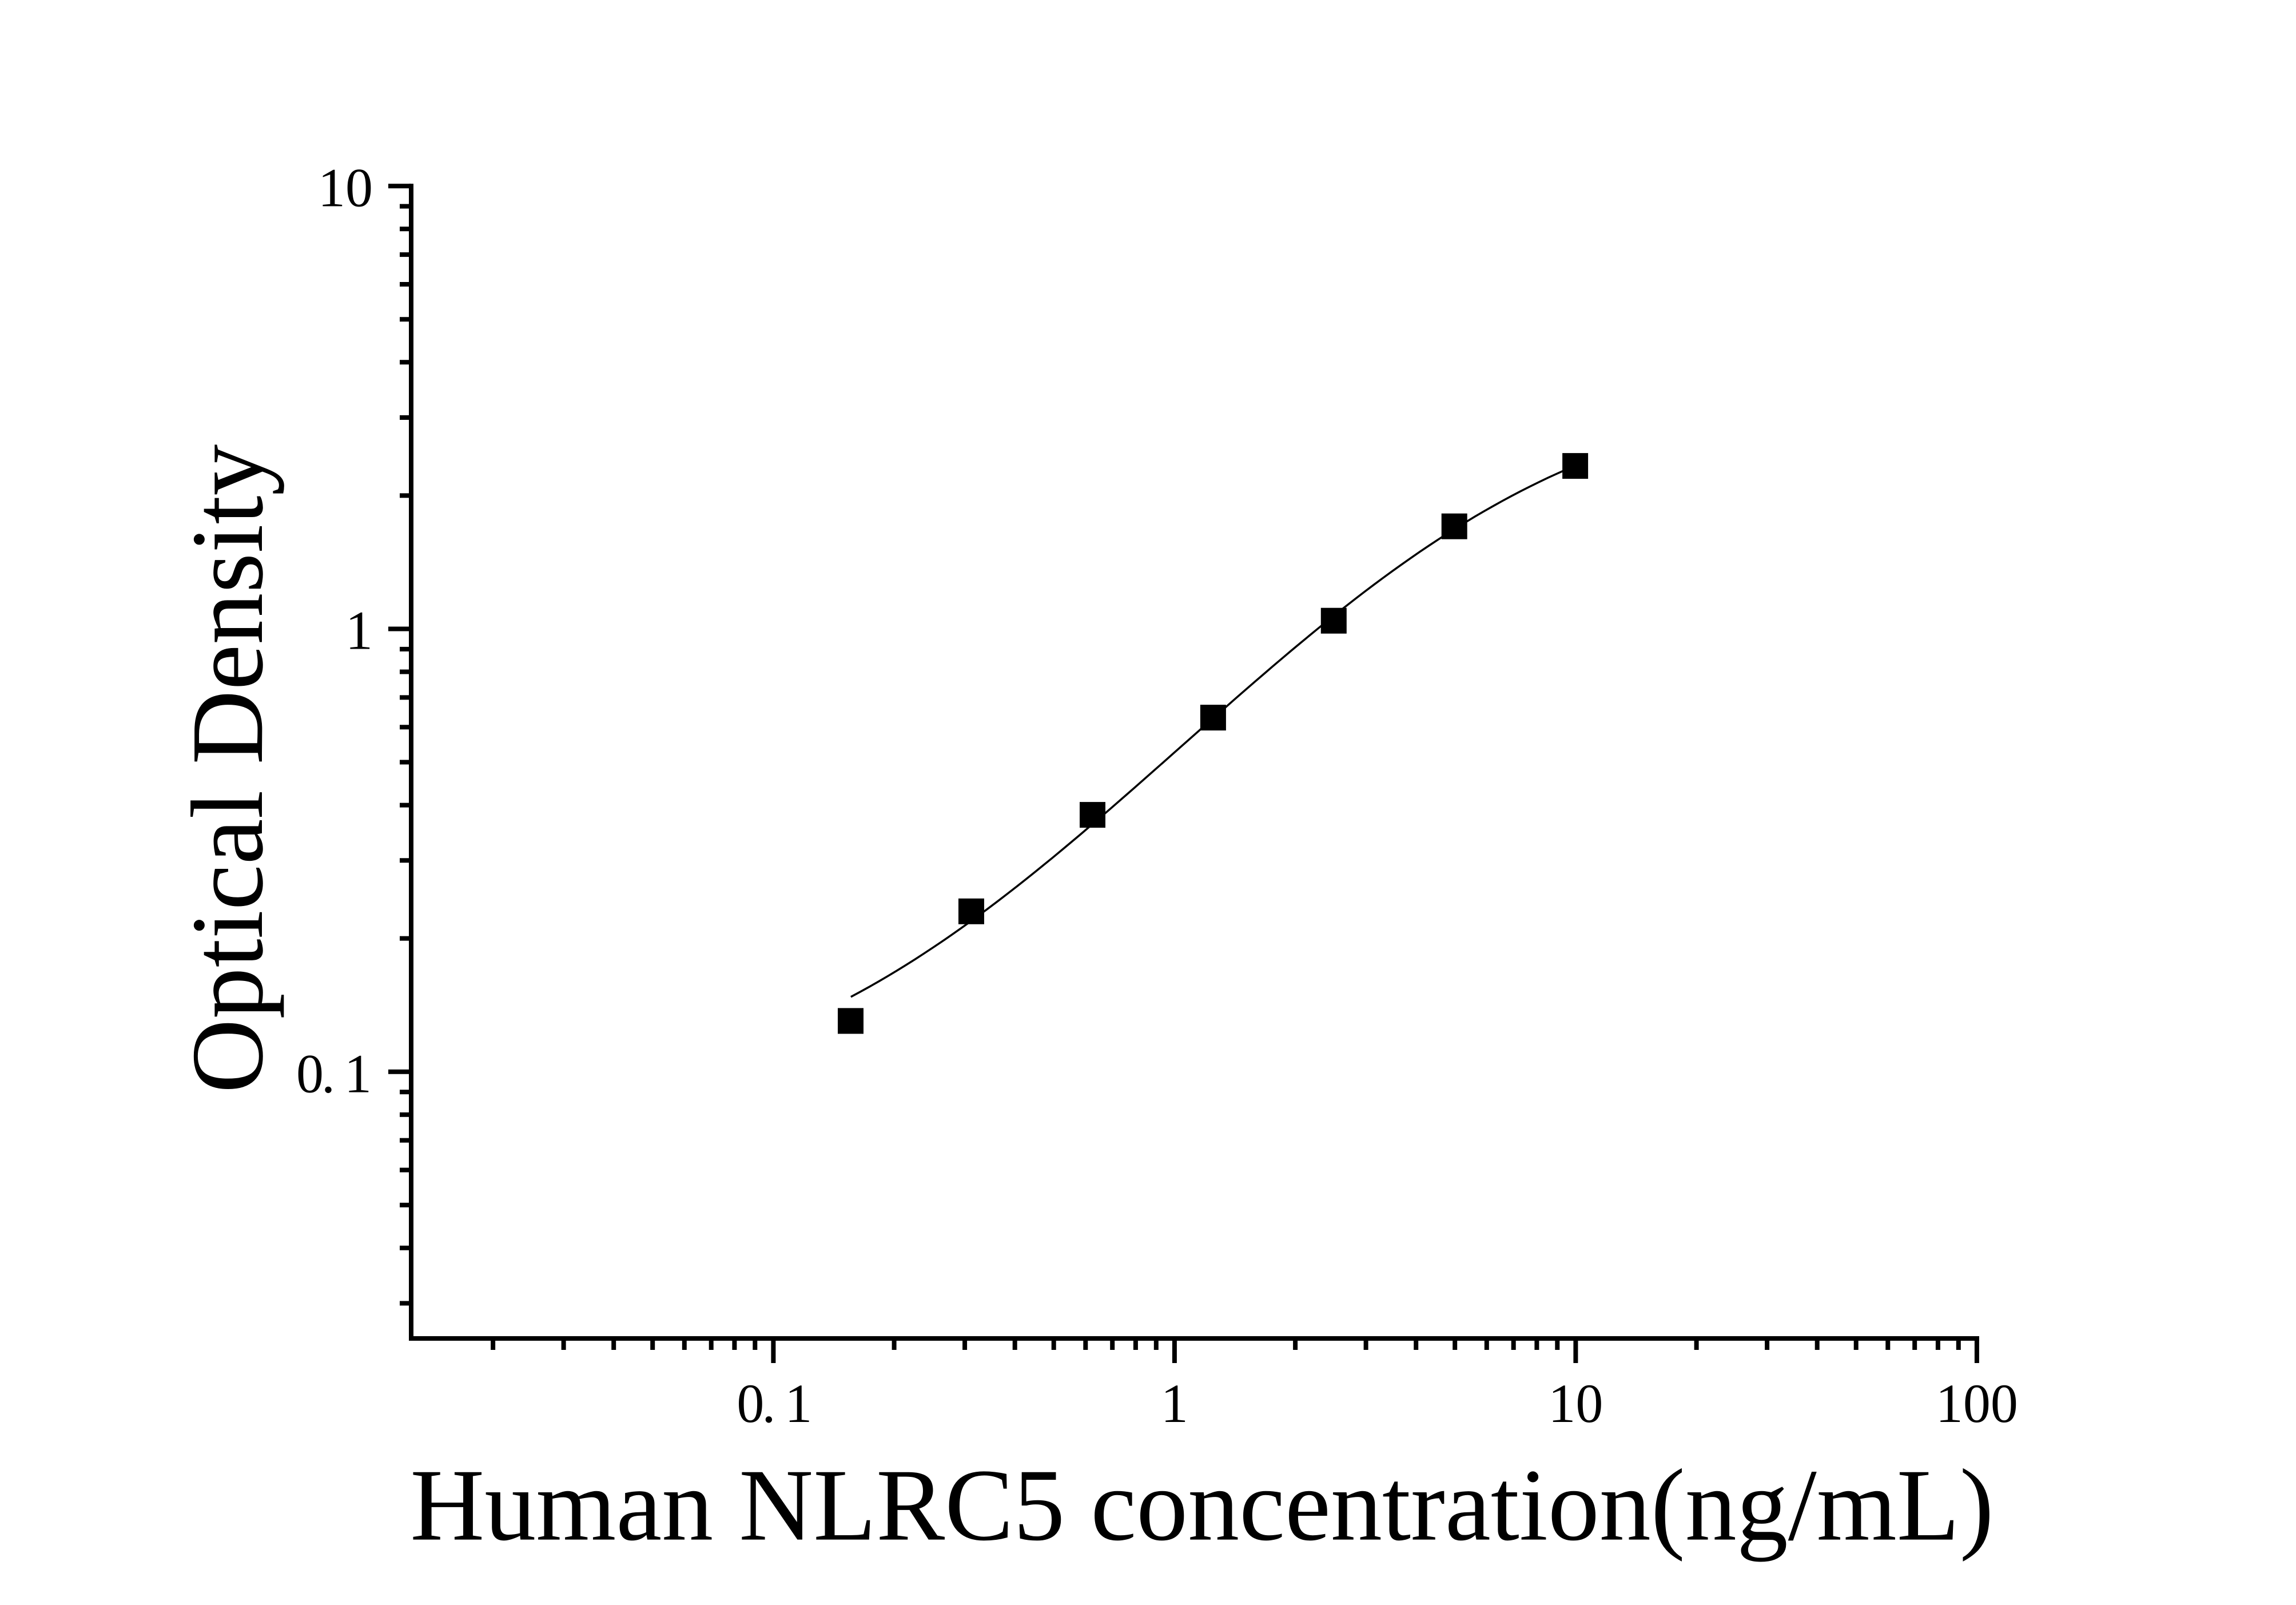  What do you see at coordinates (1977, 1403) in the screenshot?
I see `svg-text: 100` at bounding box center [1977, 1403].